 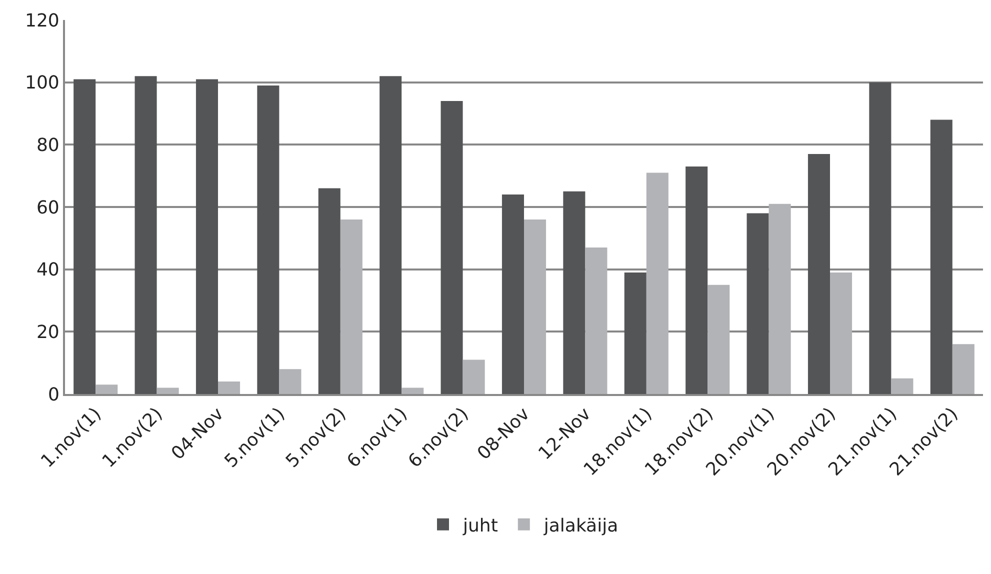 I want to click on y-tick-label: 120, so click(x=42, y=21).